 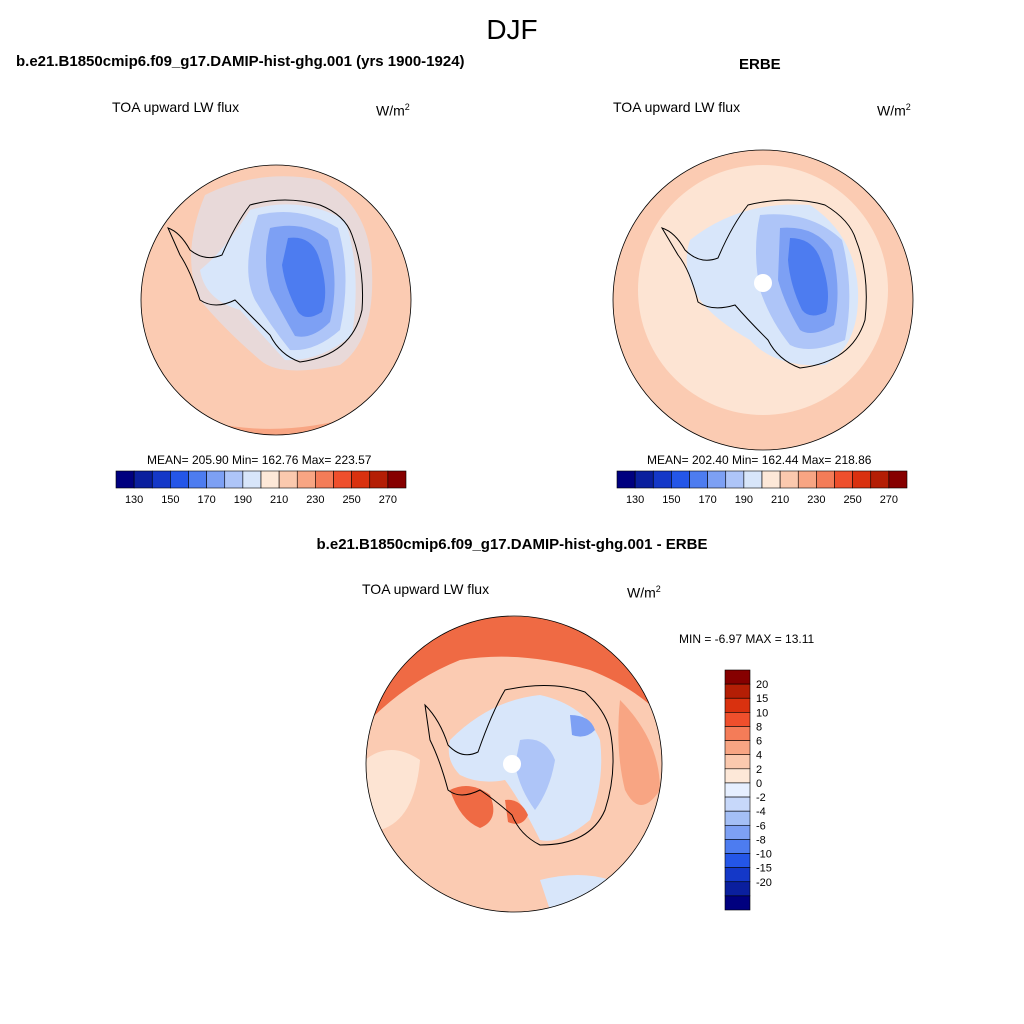 What do you see at coordinates (760, 64) in the screenshot?
I see `obs-panel-title: ERBE` at bounding box center [760, 64].